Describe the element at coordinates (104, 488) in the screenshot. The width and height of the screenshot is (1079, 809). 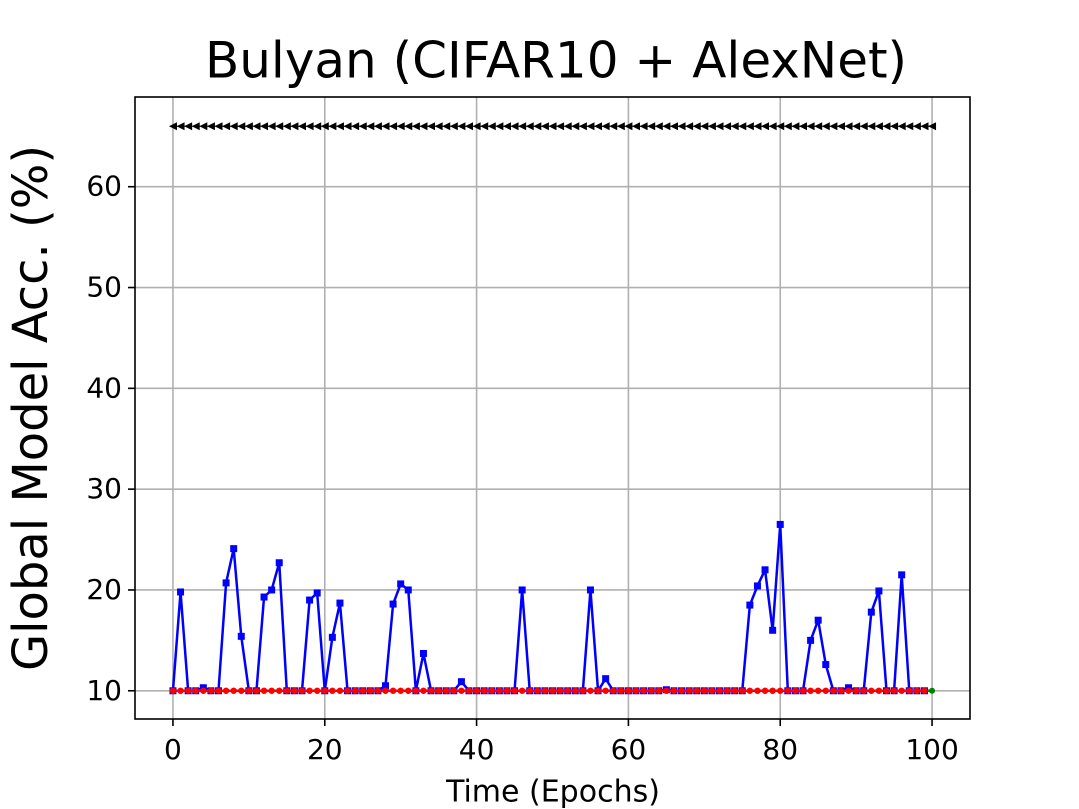
I see `y-tick-label: 30` at that location.